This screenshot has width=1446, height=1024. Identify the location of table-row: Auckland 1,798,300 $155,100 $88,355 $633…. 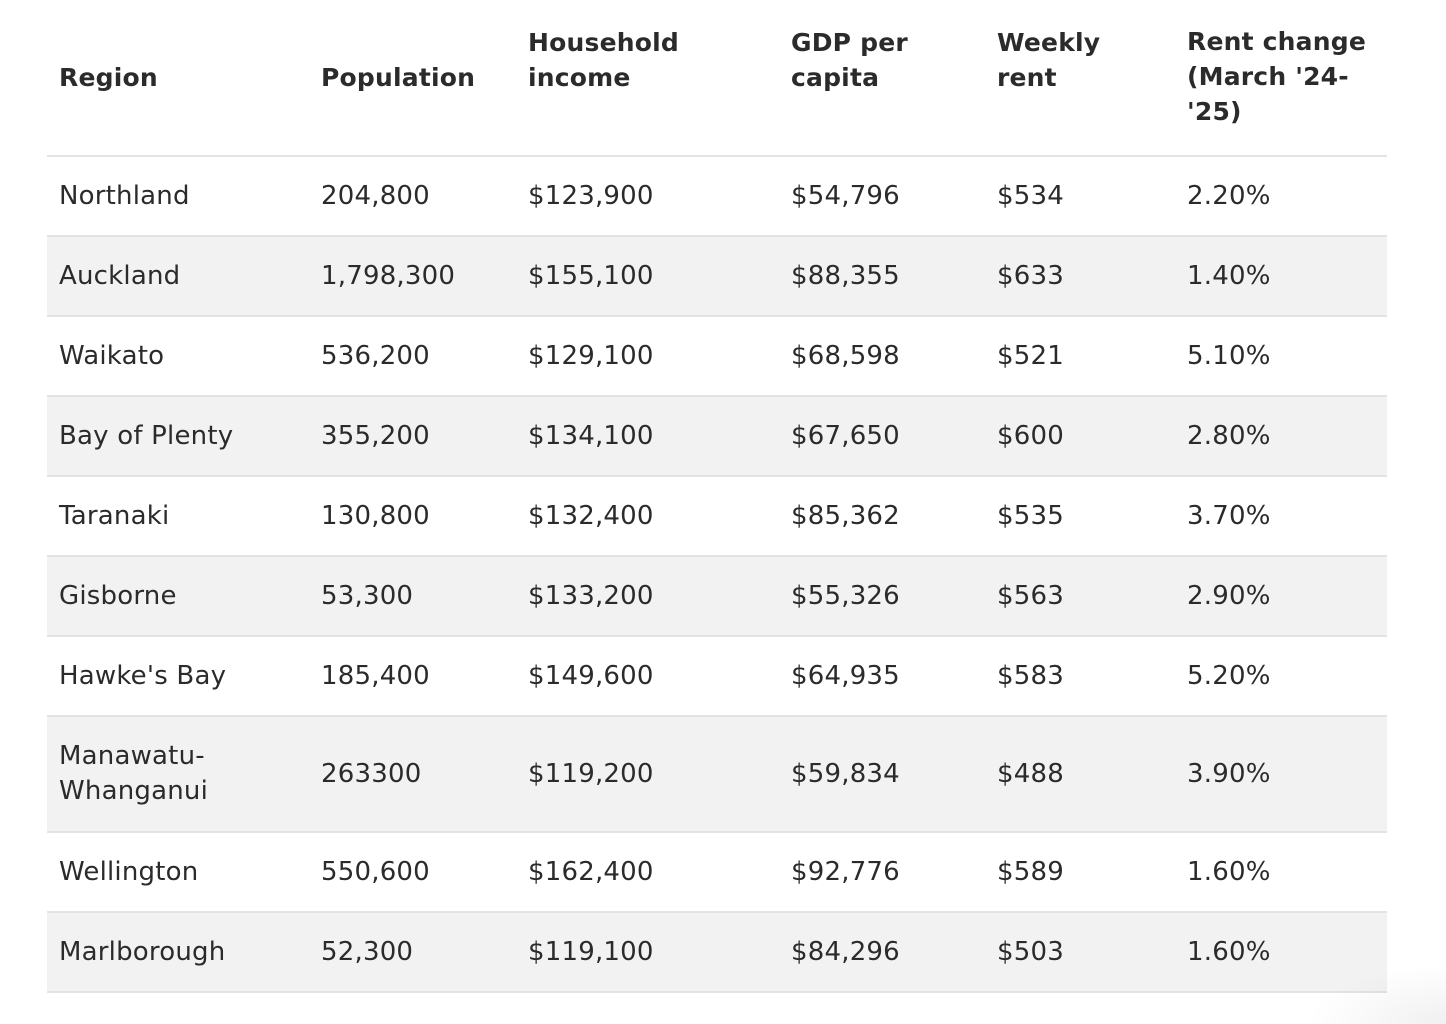
(717, 276).